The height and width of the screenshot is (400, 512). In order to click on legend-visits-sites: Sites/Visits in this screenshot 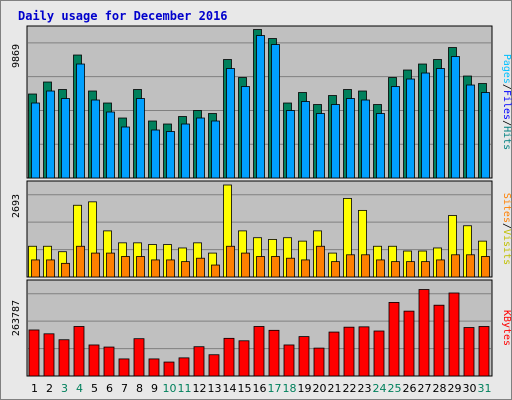, I will do `click(506, 229)`.